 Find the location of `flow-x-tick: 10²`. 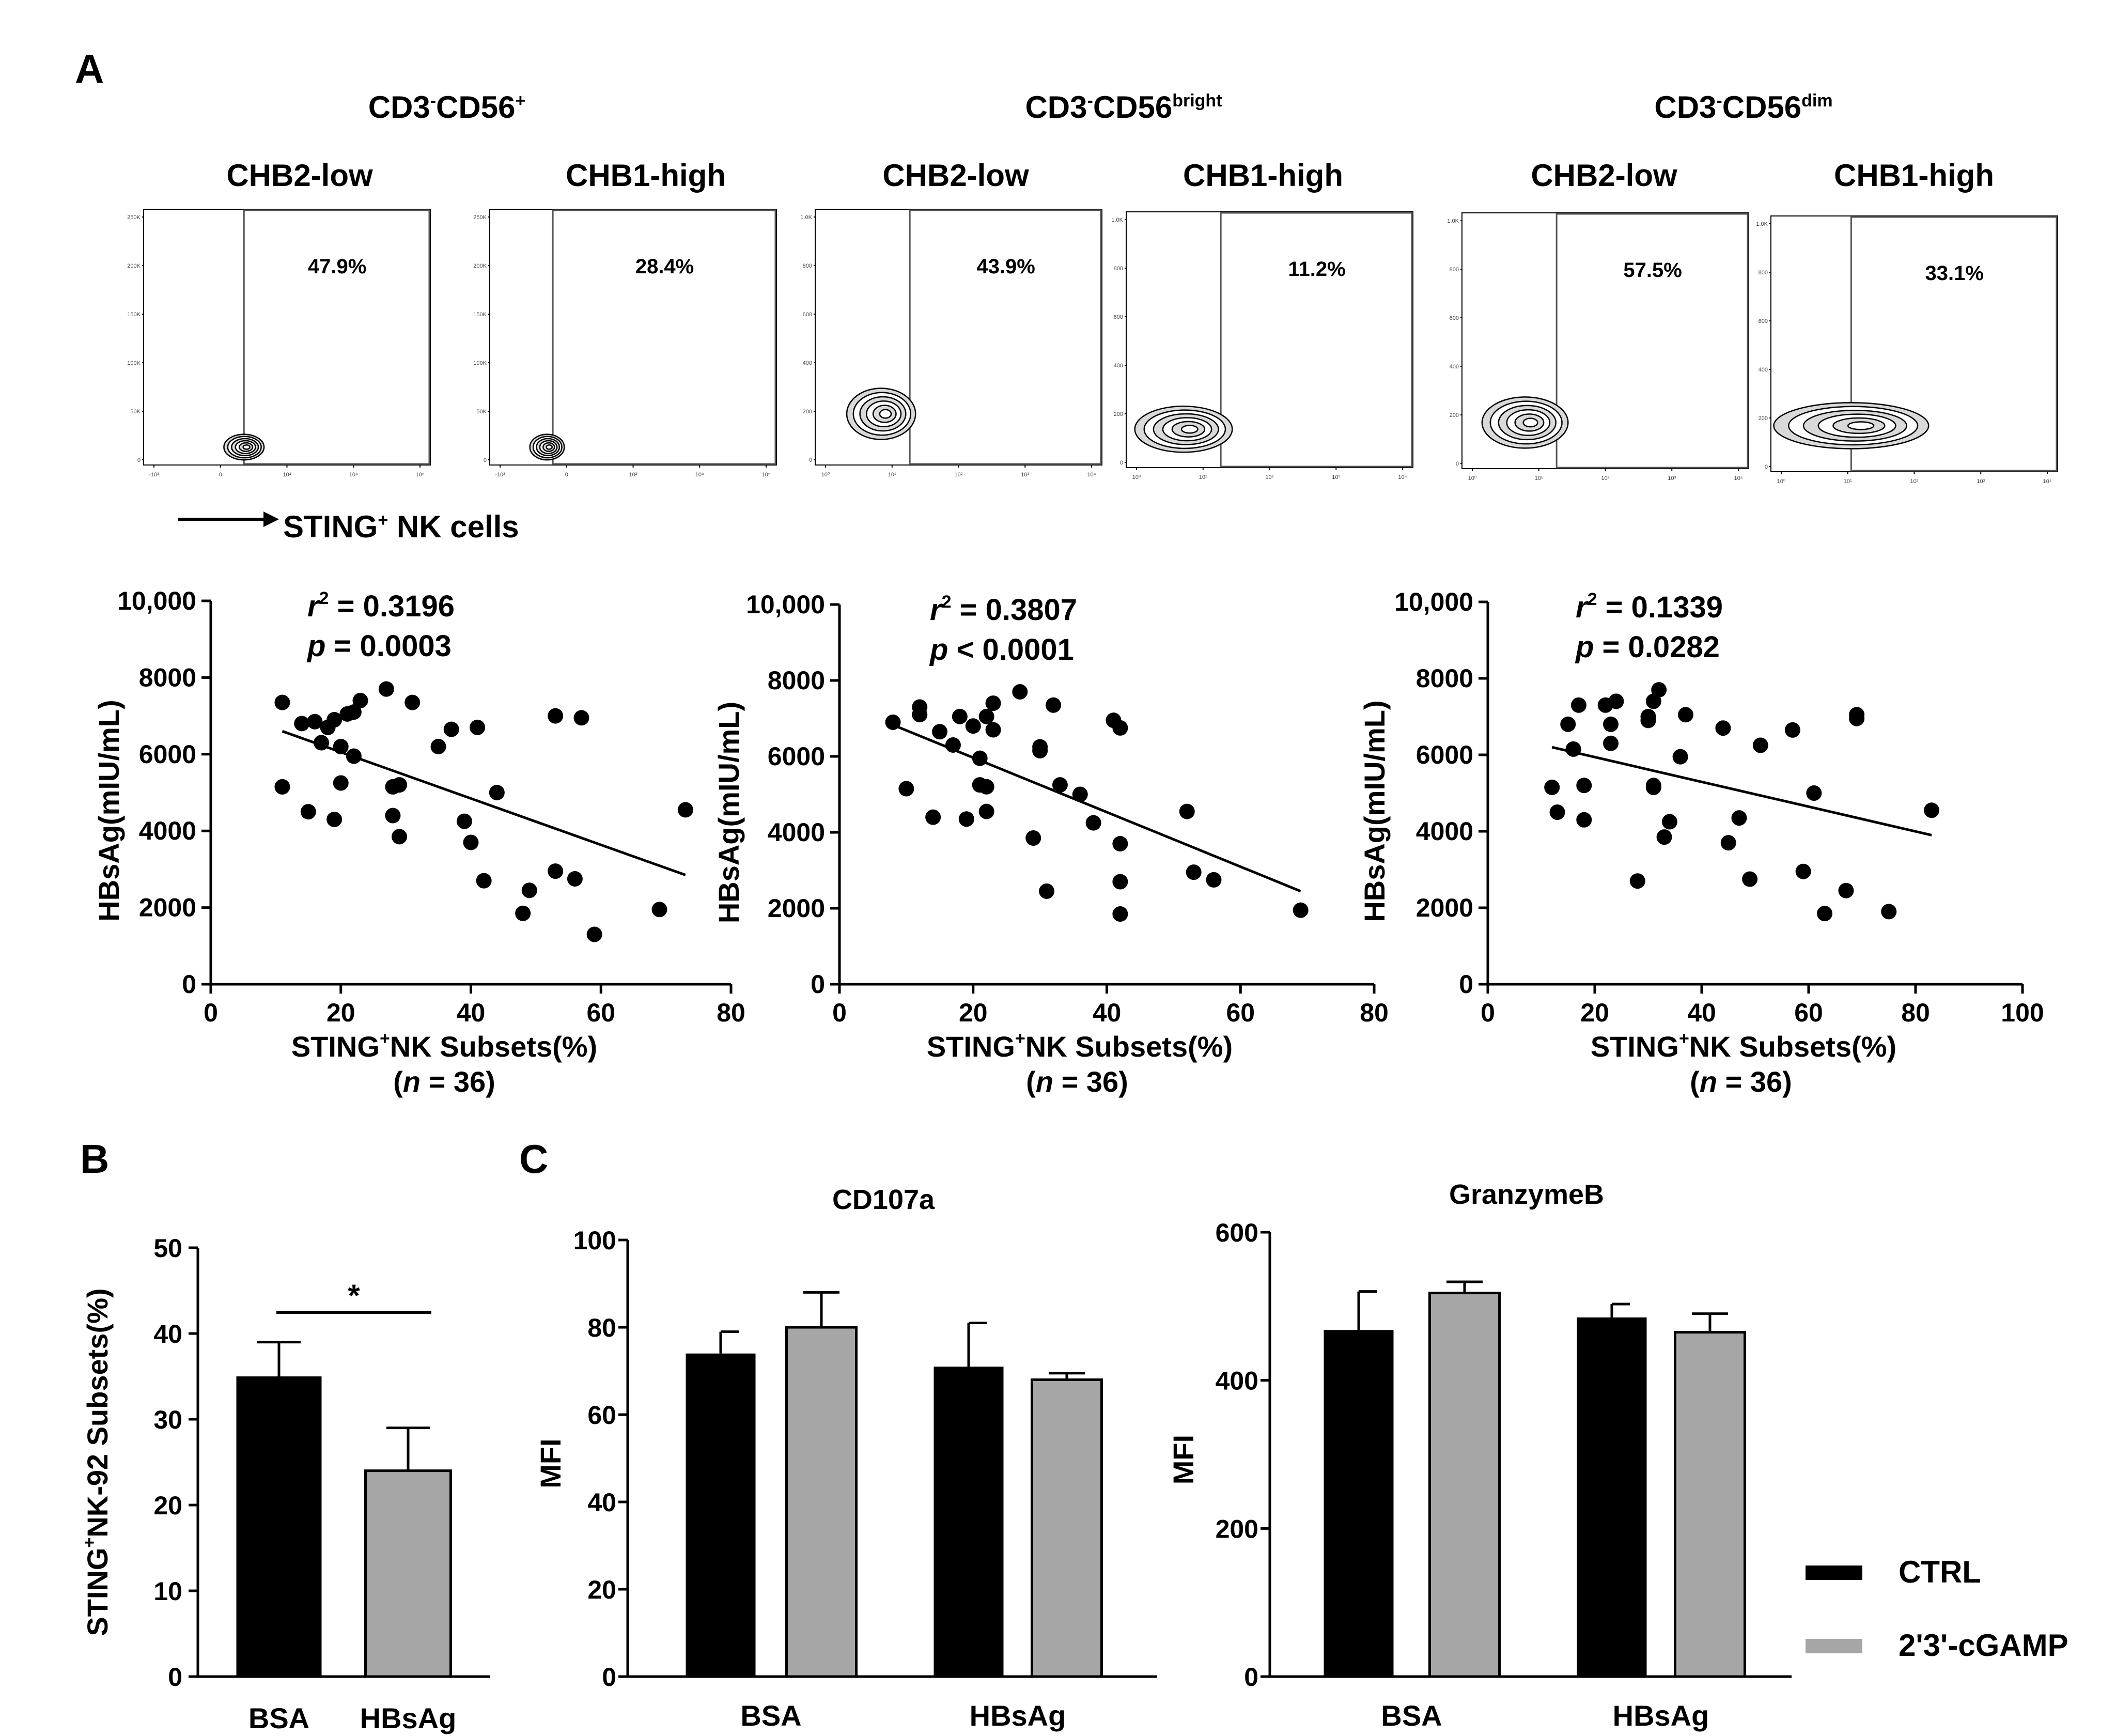

flow-x-tick: 10² is located at coordinates (1914, 482).